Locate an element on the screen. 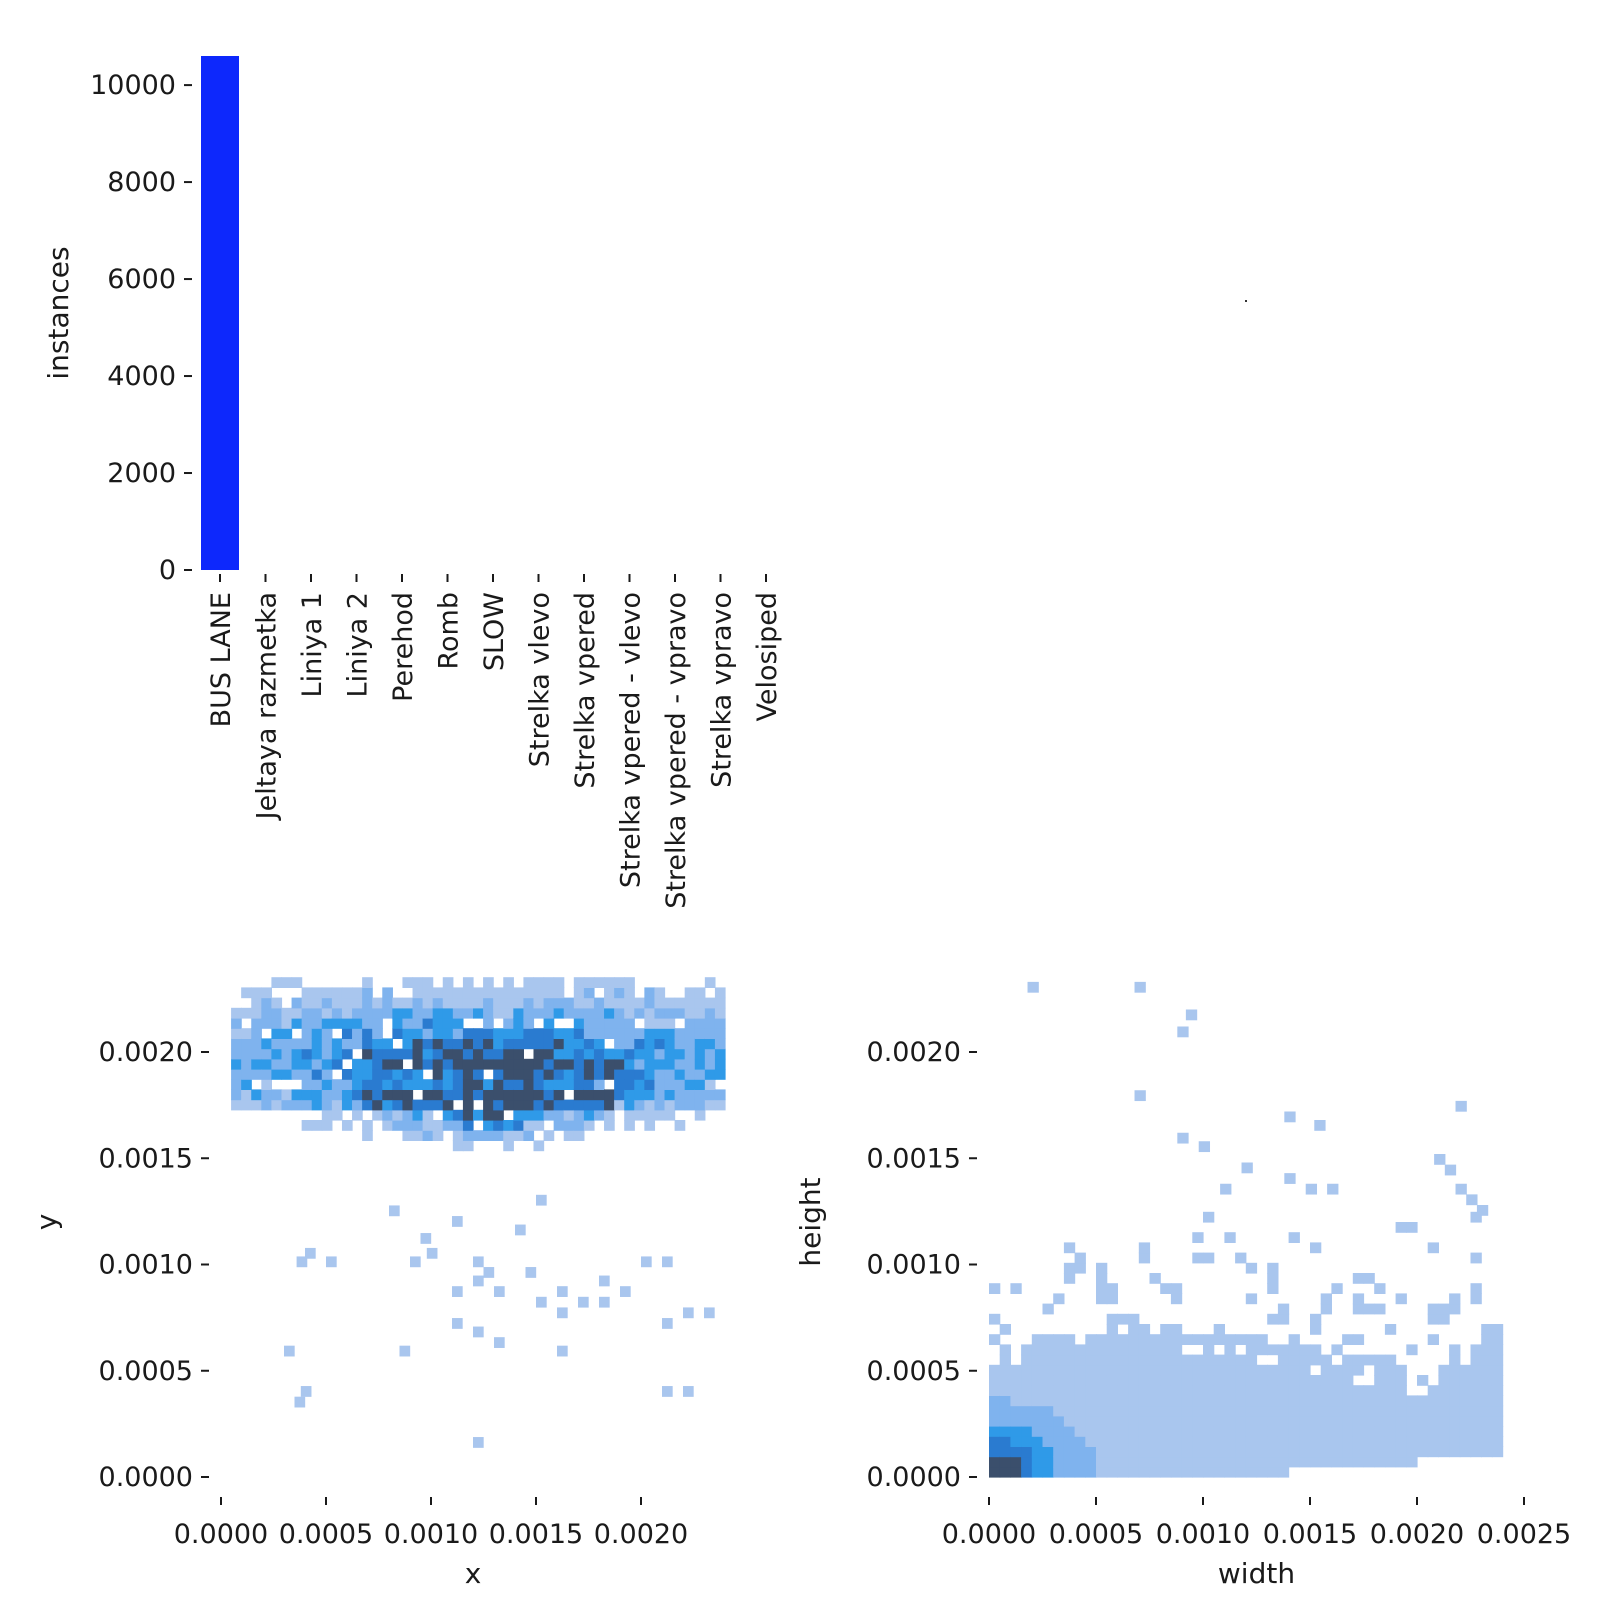  x-tick-label: 0.0005 is located at coordinates (1096, 1534).